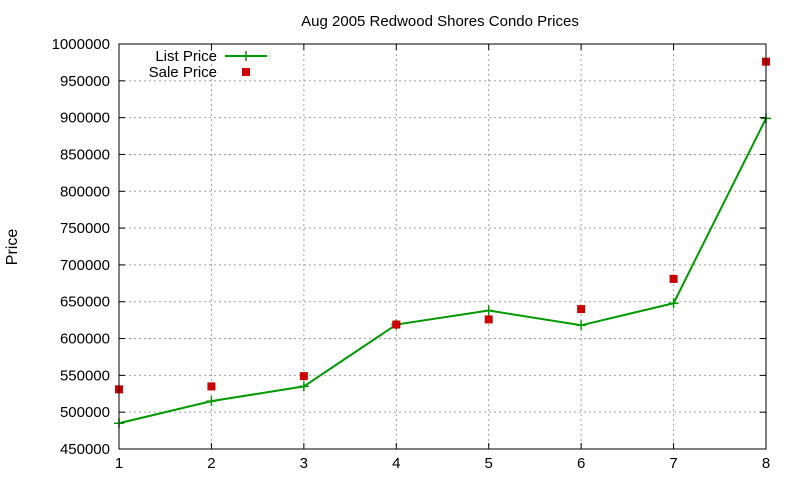 The height and width of the screenshot is (480, 800). Describe the element at coordinates (211, 463) in the screenshot. I see `x-tick-label: 2` at that location.